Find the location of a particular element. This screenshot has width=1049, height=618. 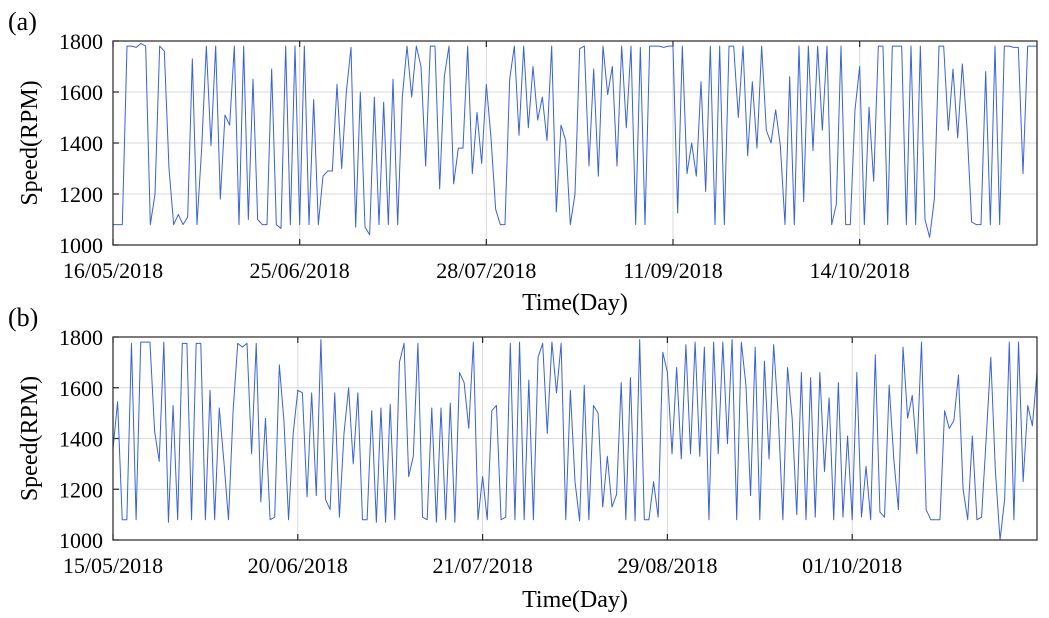

x-tick-label: 16/05/2018 is located at coordinates (113, 270).